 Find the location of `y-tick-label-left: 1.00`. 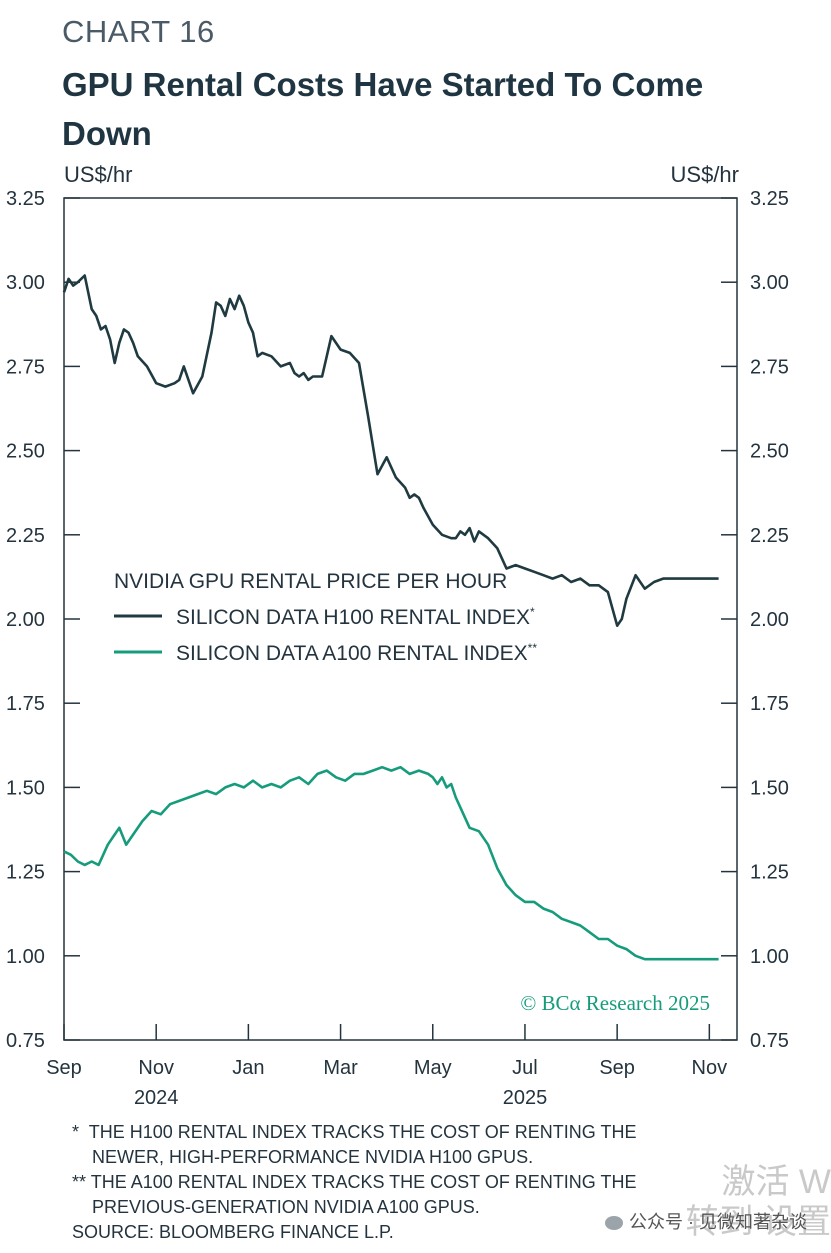

y-tick-label-left: 1.00 is located at coordinates (25, 957).